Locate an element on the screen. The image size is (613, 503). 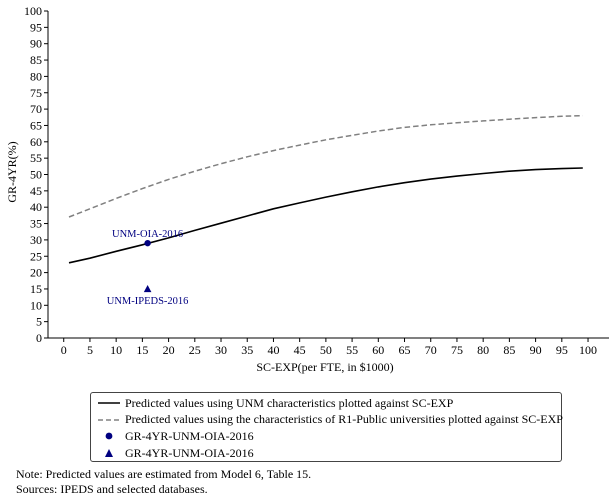
x-tick-label: 50 is located at coordinates (326, 350).